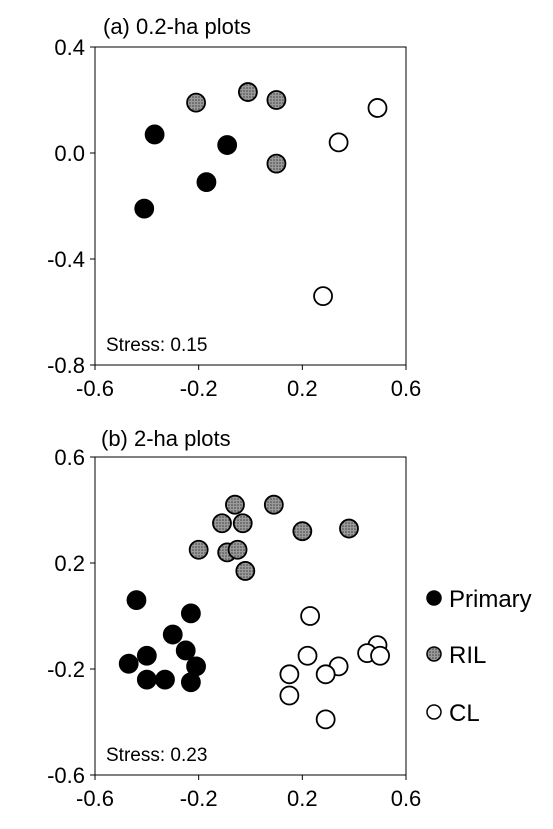 This screenshot has height=829, width=553. I want to click on panel-b-y-tick-label: -0.6, so click(66, 775).